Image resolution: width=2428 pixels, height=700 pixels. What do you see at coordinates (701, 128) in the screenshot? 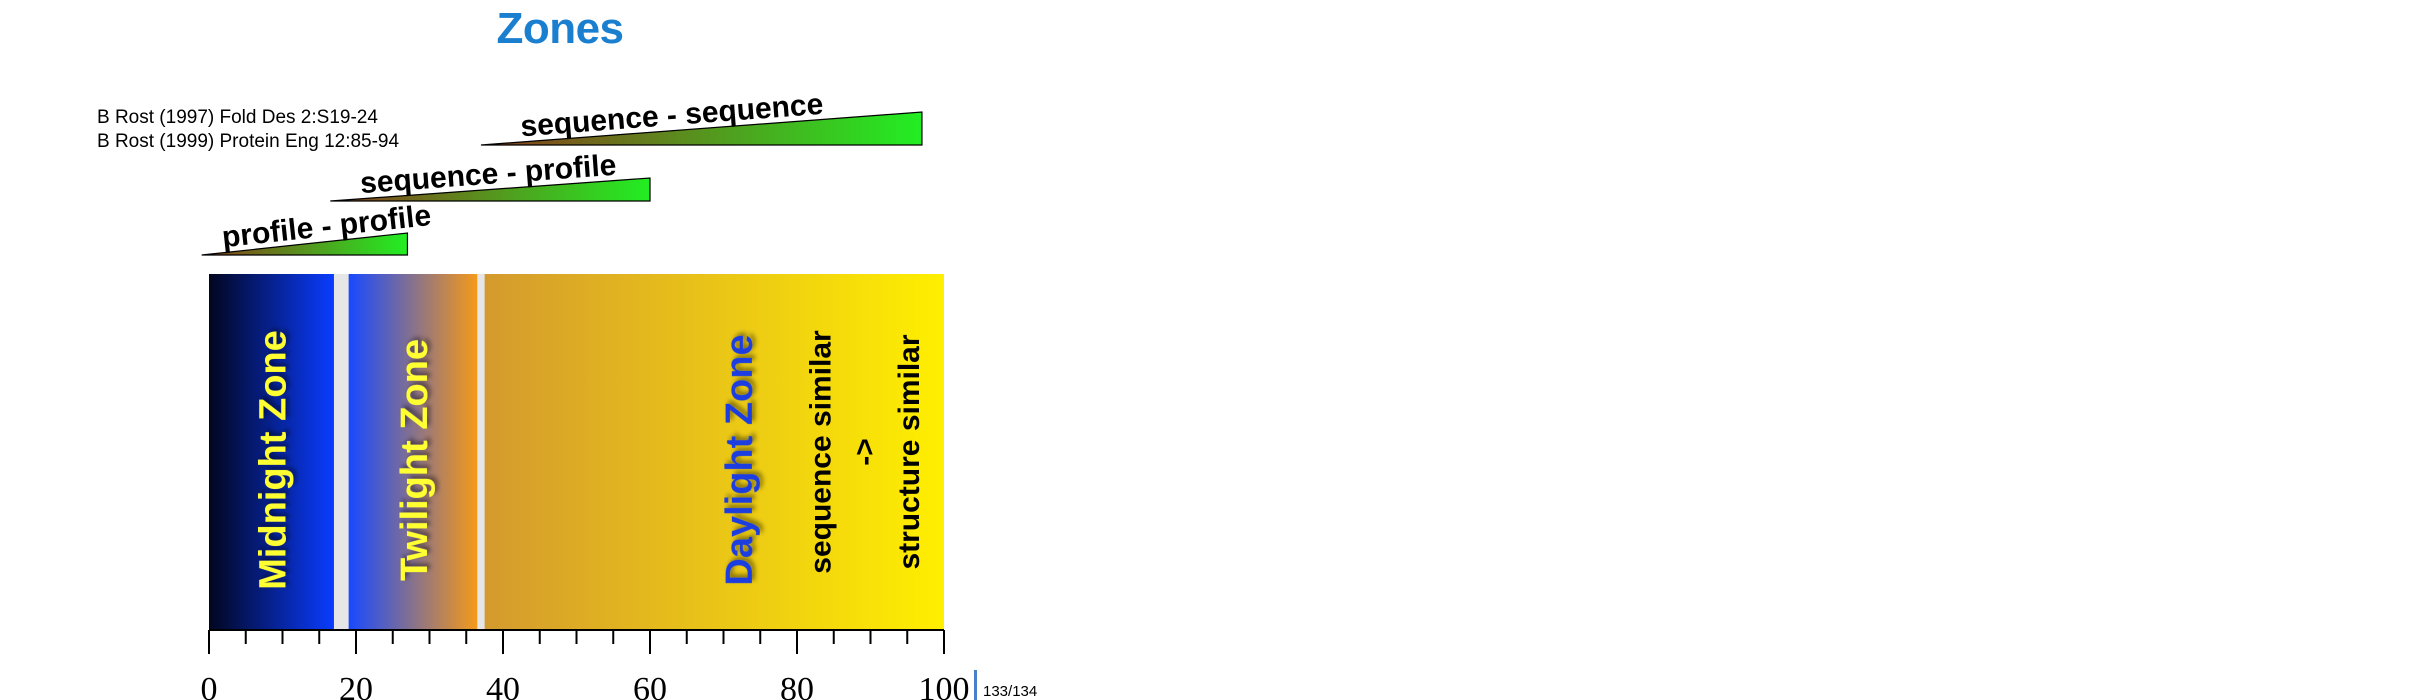
I see `method-wedge-sequence-sequence` at bounding box center [701, 128].